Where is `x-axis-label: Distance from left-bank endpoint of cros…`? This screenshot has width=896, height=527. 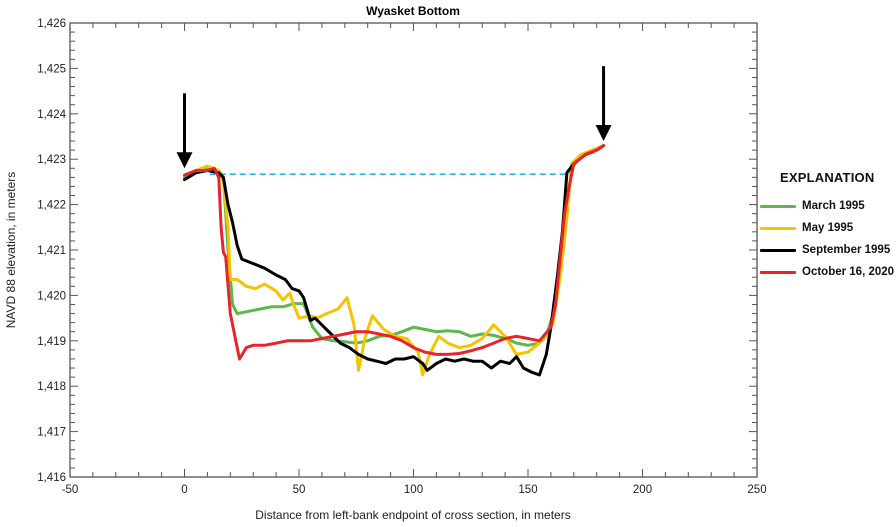 x-axis-label: Distance from left-bank endpoint of cros… is located at coordinates (412, 515).